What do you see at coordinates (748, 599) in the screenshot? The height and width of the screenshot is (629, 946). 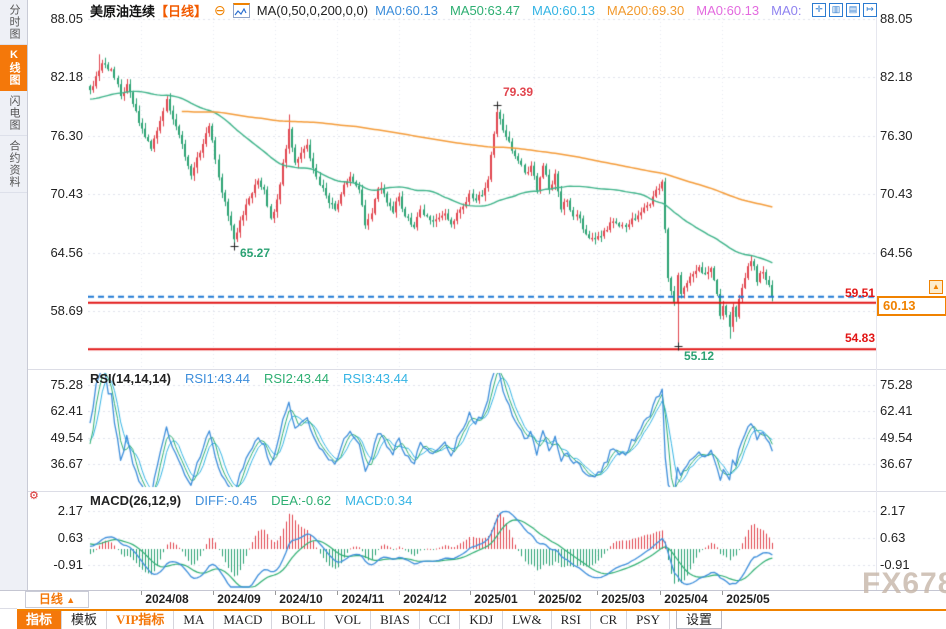 I see `x-axis-month-label: 2025/05` at bounding box center [748, 599].